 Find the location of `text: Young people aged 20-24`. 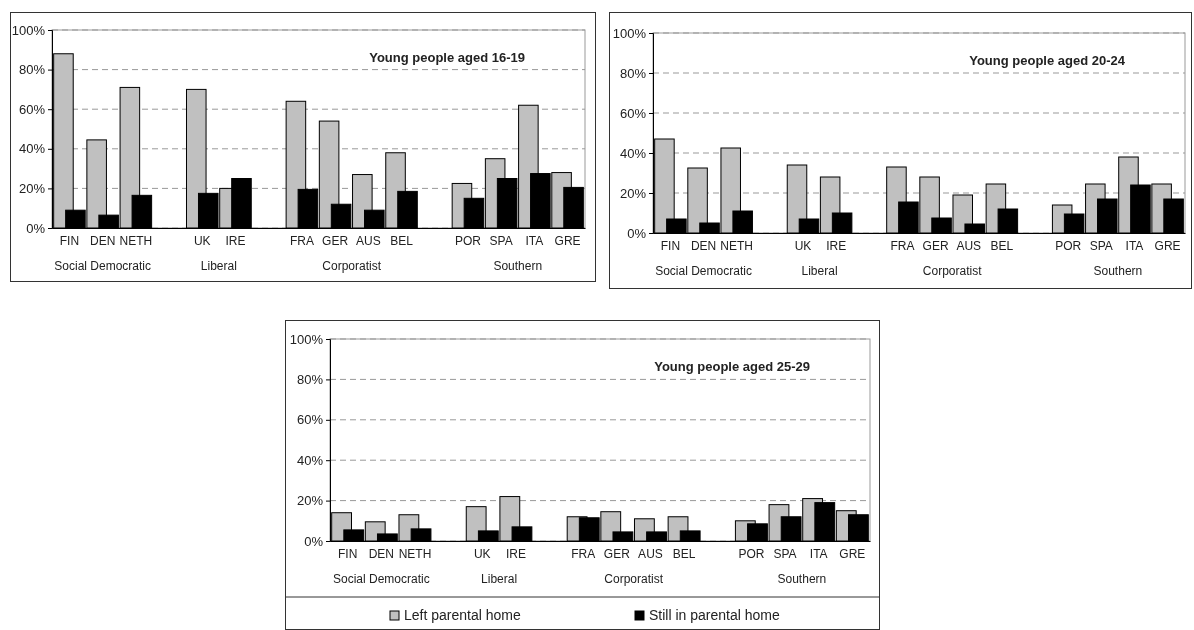

text: Young people aged 20-24 is located at coordinates (1047, 60).